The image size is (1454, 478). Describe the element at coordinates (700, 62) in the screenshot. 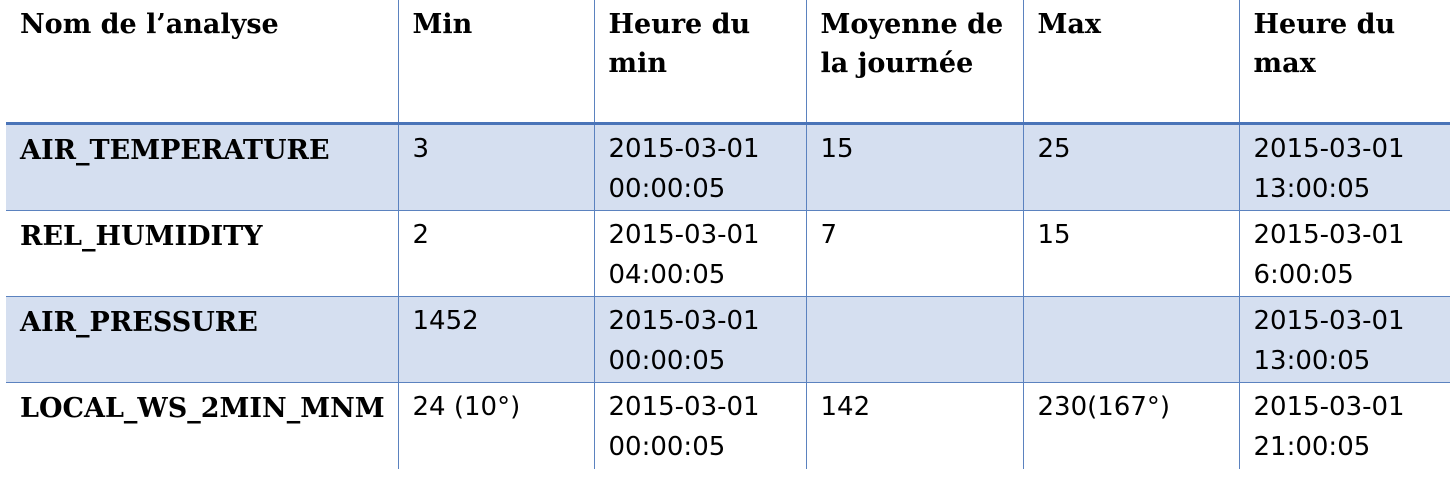

I see `header-min-time: Heure du min` at that location.